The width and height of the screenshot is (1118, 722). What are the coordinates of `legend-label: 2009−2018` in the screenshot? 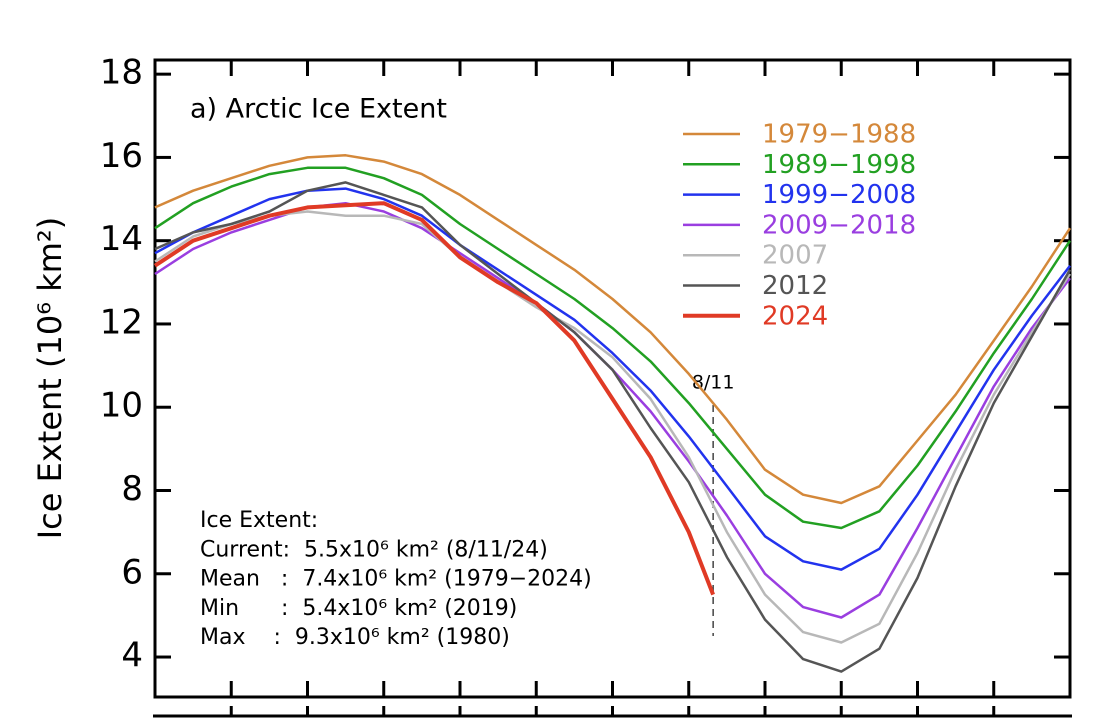 It's located at (839, 225).